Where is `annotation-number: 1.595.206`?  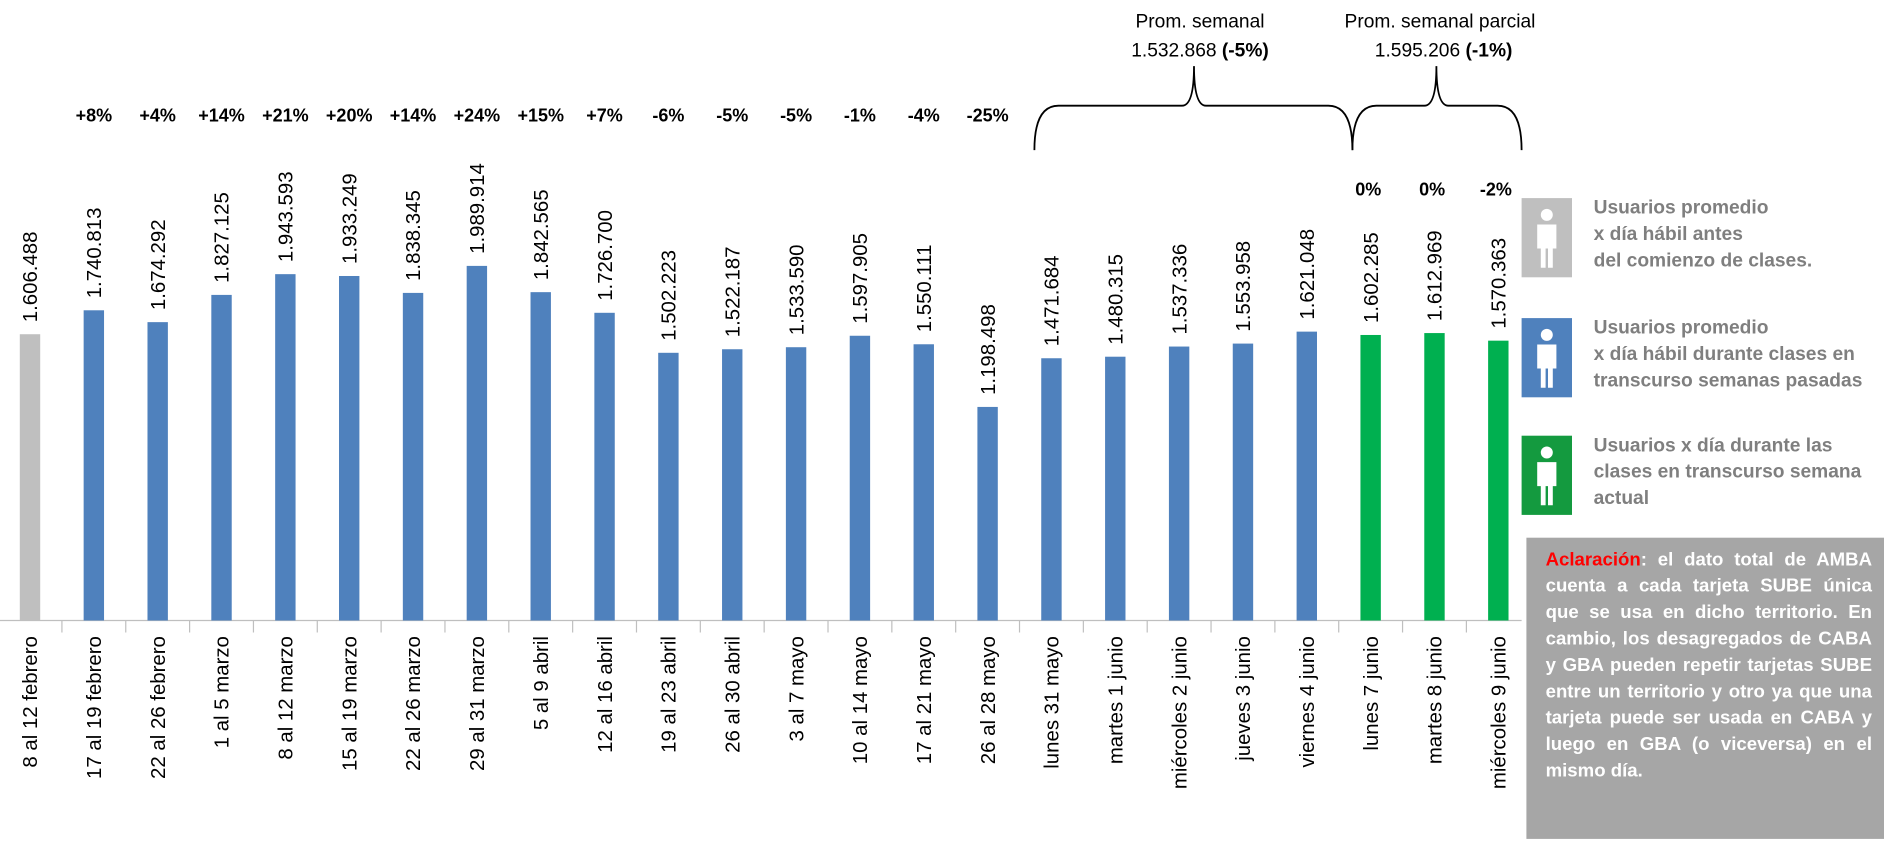
annotation-number: 1.595.206 is located at coordinates (1417, 51).